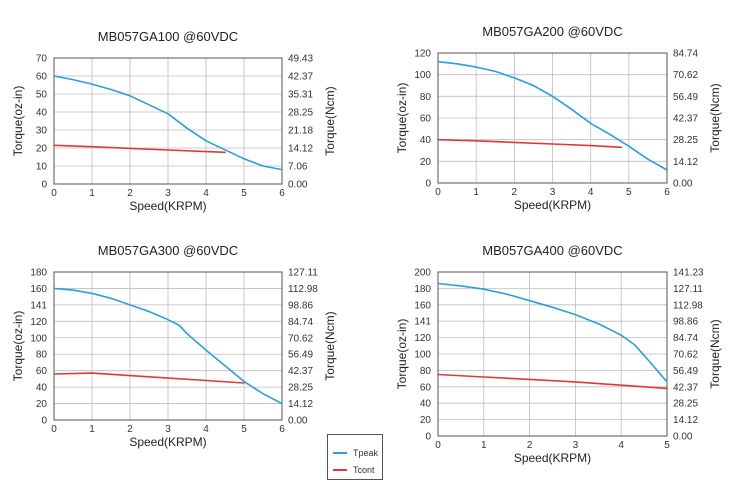 The image size is (740, 500). I want to click on y-right-tick-label: 141.23, so click(688, 273).